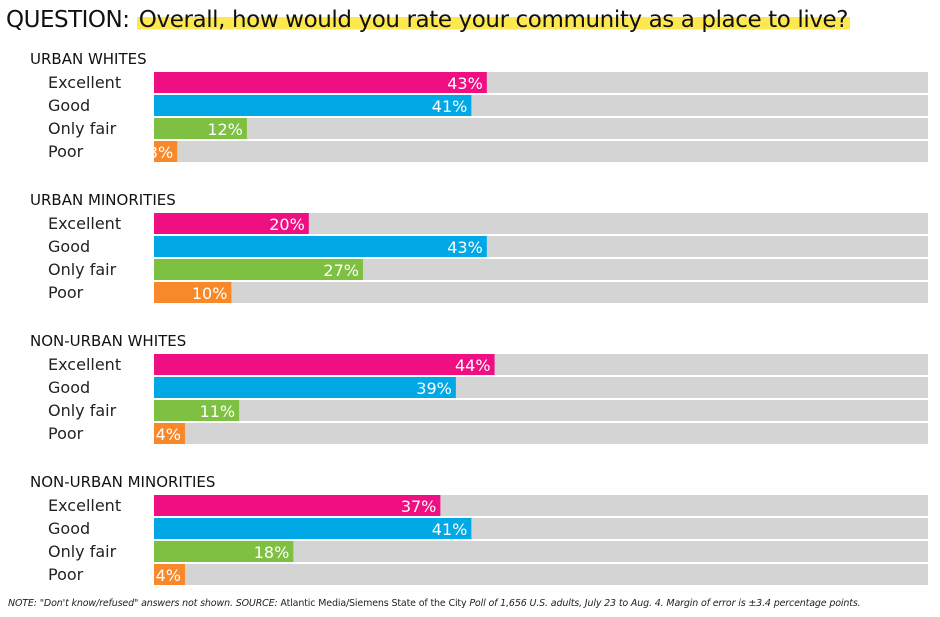 The height and width of the screenshot is (617, 940). I want to click on value-label: 12%, so click(225, 129).